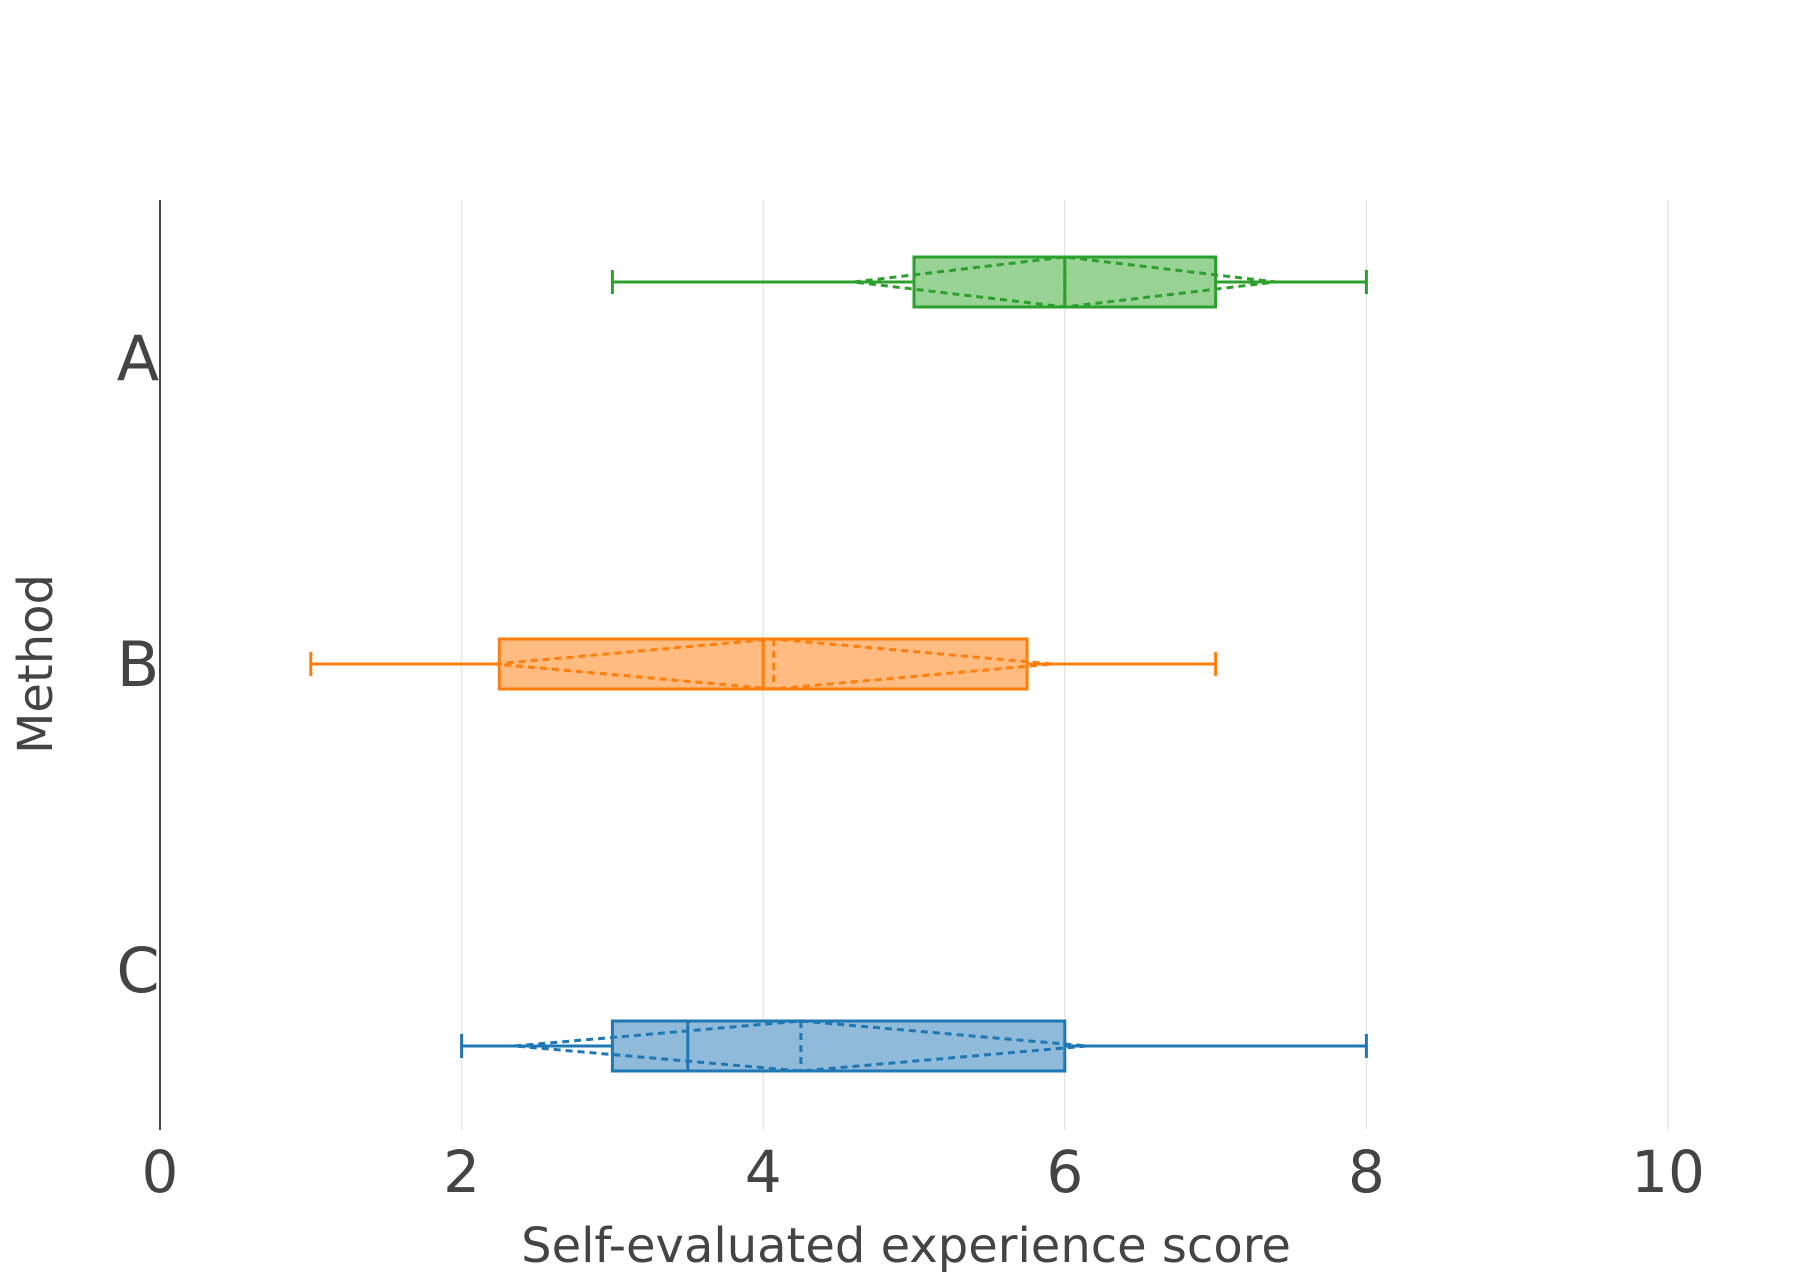  I want to click on box-C, so click(914, 1046).